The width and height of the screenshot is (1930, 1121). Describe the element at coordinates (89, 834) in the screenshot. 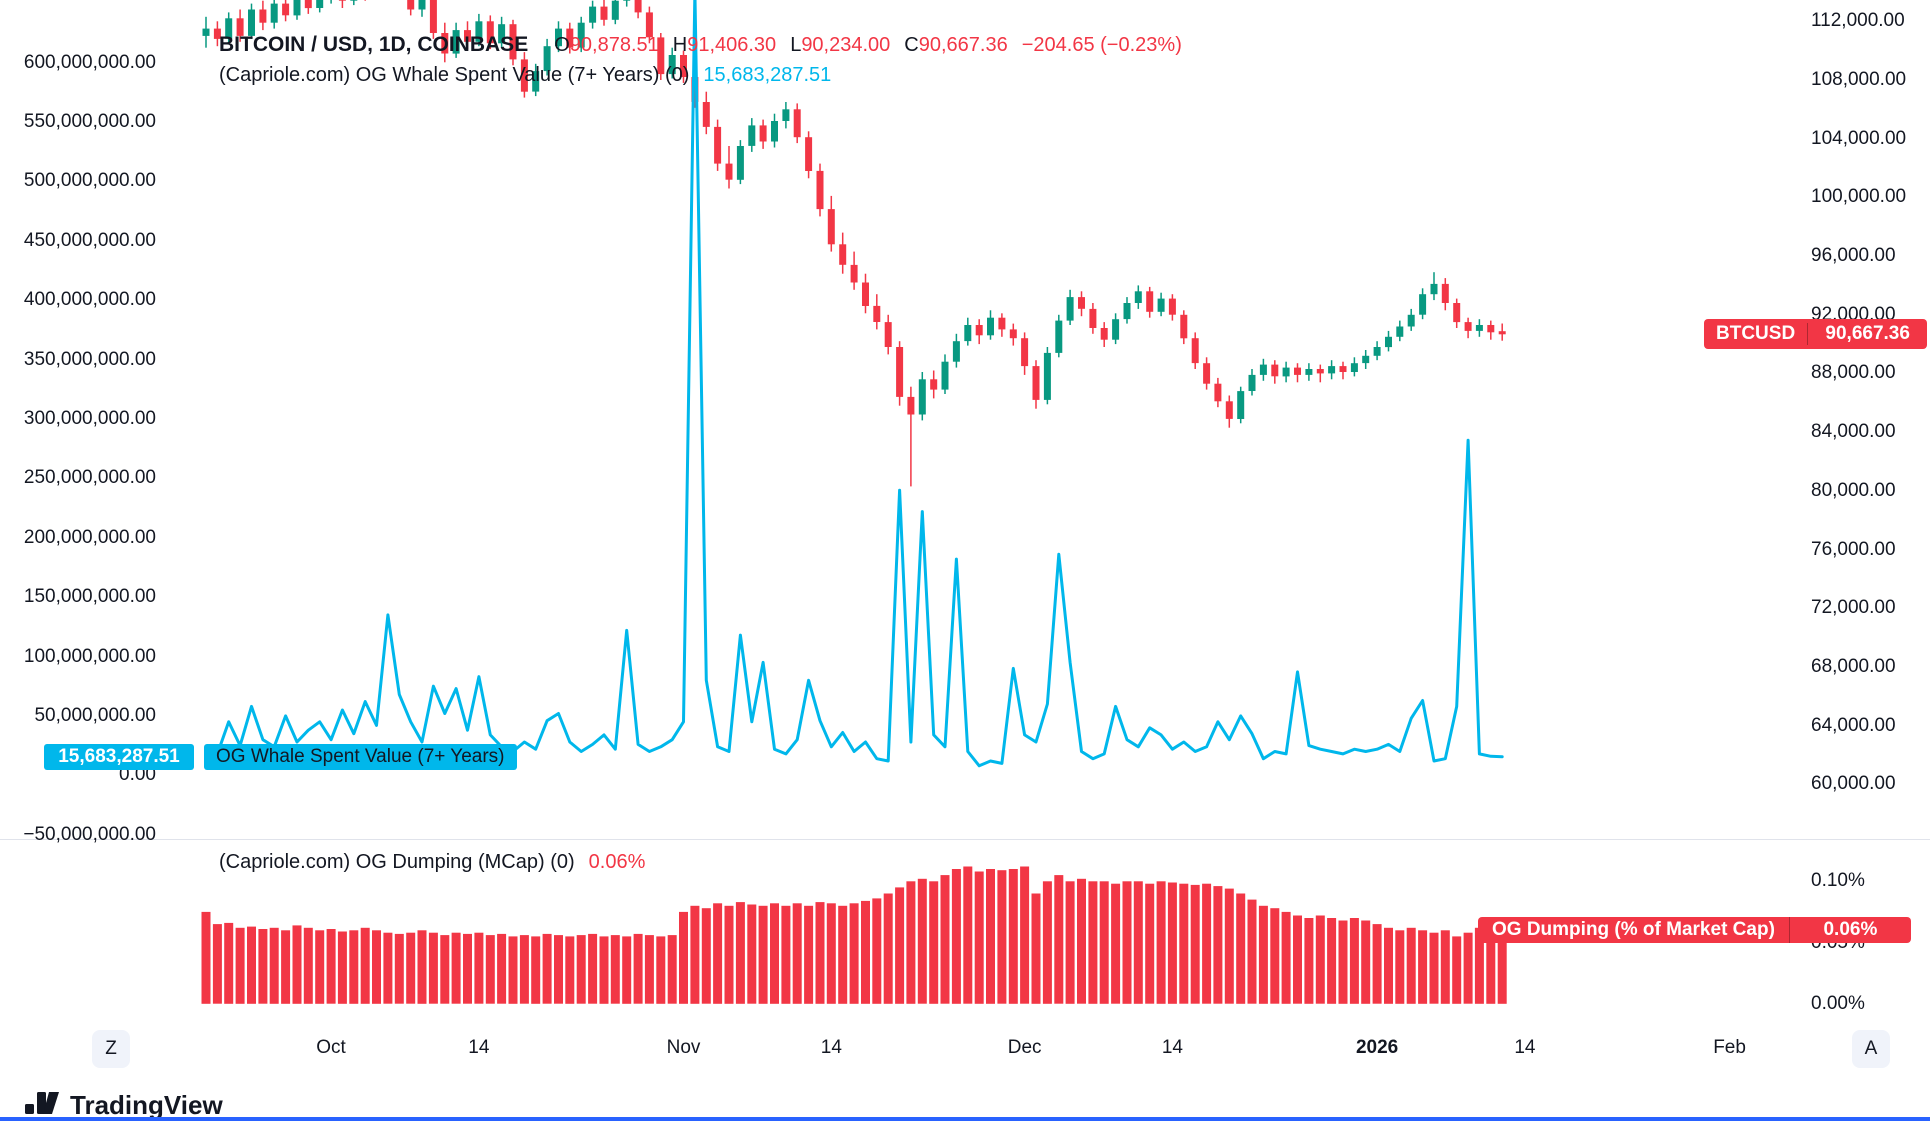

I see `left-scale-tick: −50,000,000.00` at that location.